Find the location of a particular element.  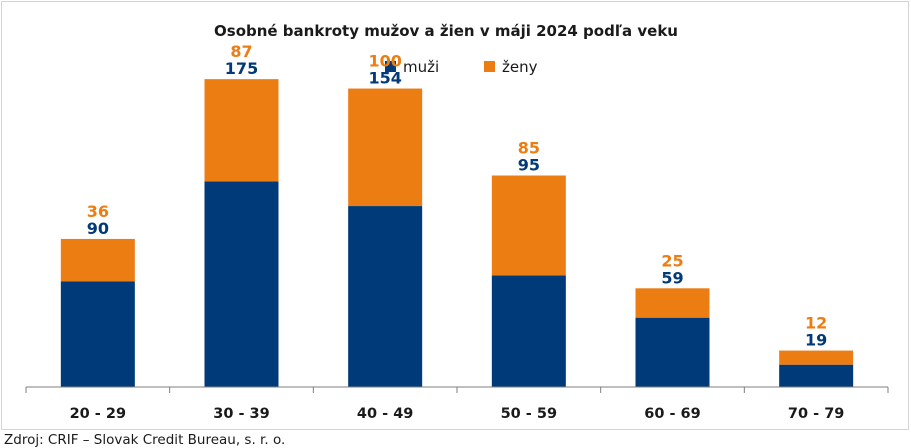

x-tick-label-60-69: 60 - 69 is located at coordinates (672, 414).